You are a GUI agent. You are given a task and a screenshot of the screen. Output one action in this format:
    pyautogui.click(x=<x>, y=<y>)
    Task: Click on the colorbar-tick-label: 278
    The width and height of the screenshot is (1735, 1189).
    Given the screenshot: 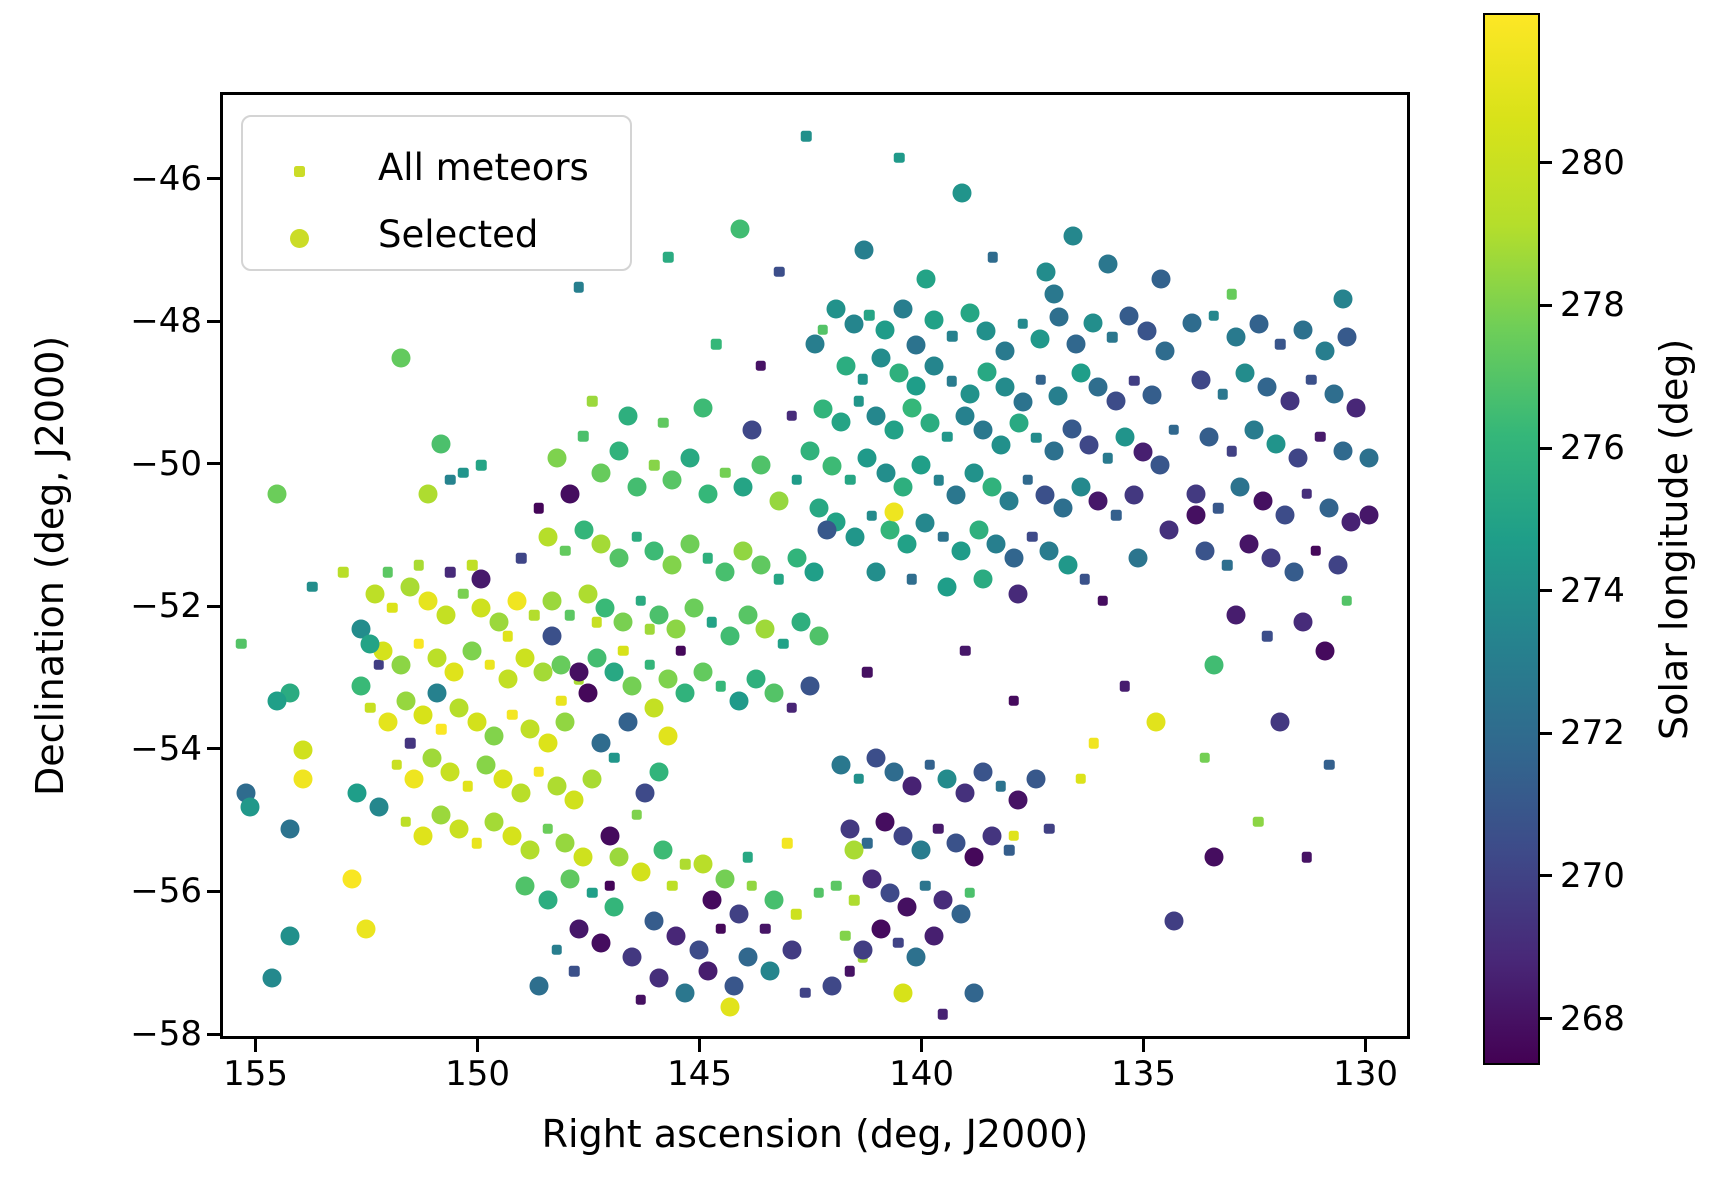 What is the action you would take?
    pyautogui.click(x=1592, y=305)
    